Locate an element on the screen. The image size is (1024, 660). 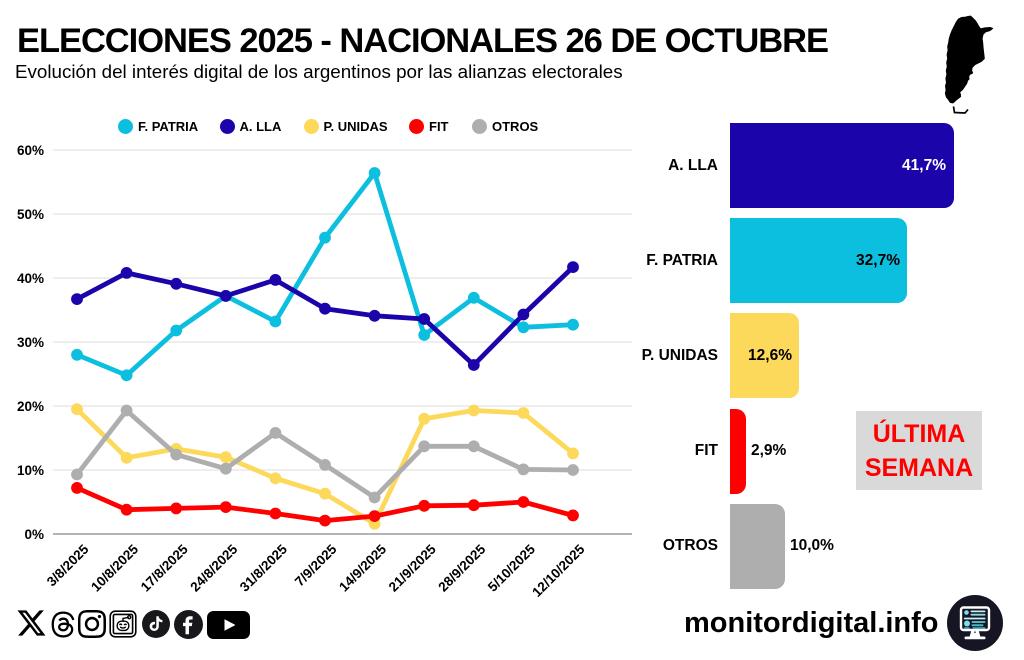
svg-text: 20% is located at coordinates (30, 406).